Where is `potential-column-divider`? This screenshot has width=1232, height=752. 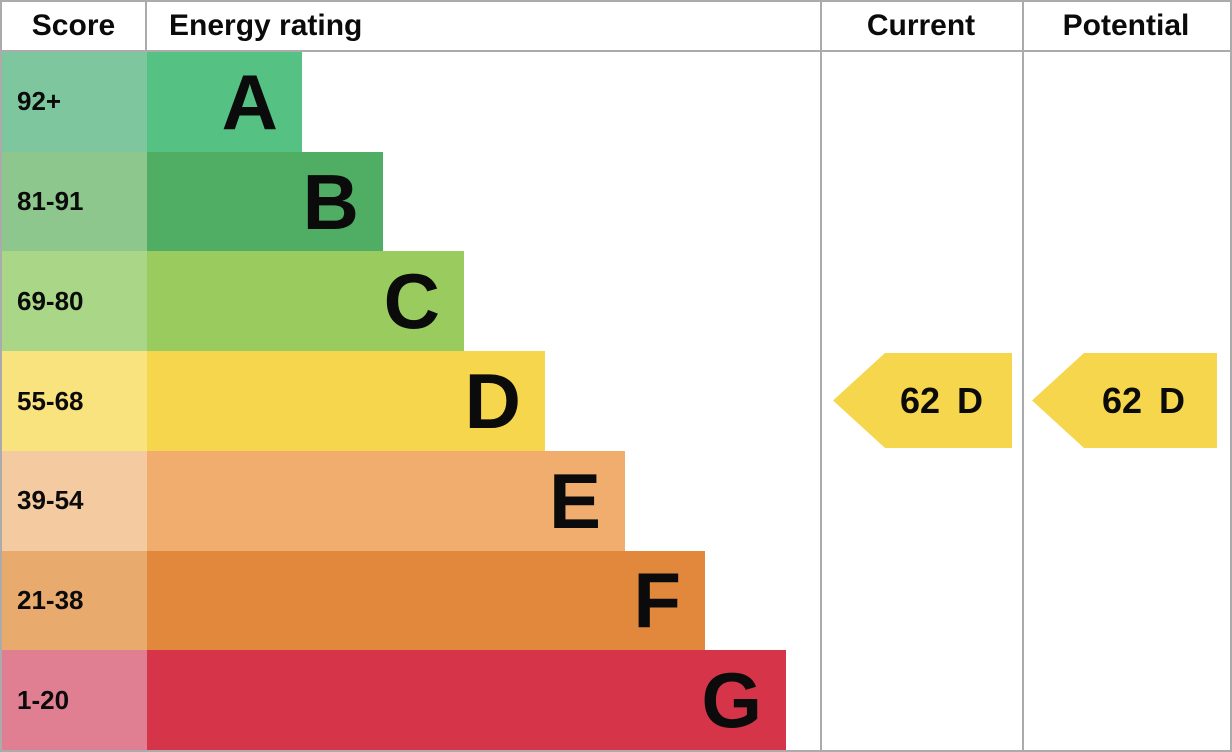 potential-column-divider is located at coordinates (1023, 376).